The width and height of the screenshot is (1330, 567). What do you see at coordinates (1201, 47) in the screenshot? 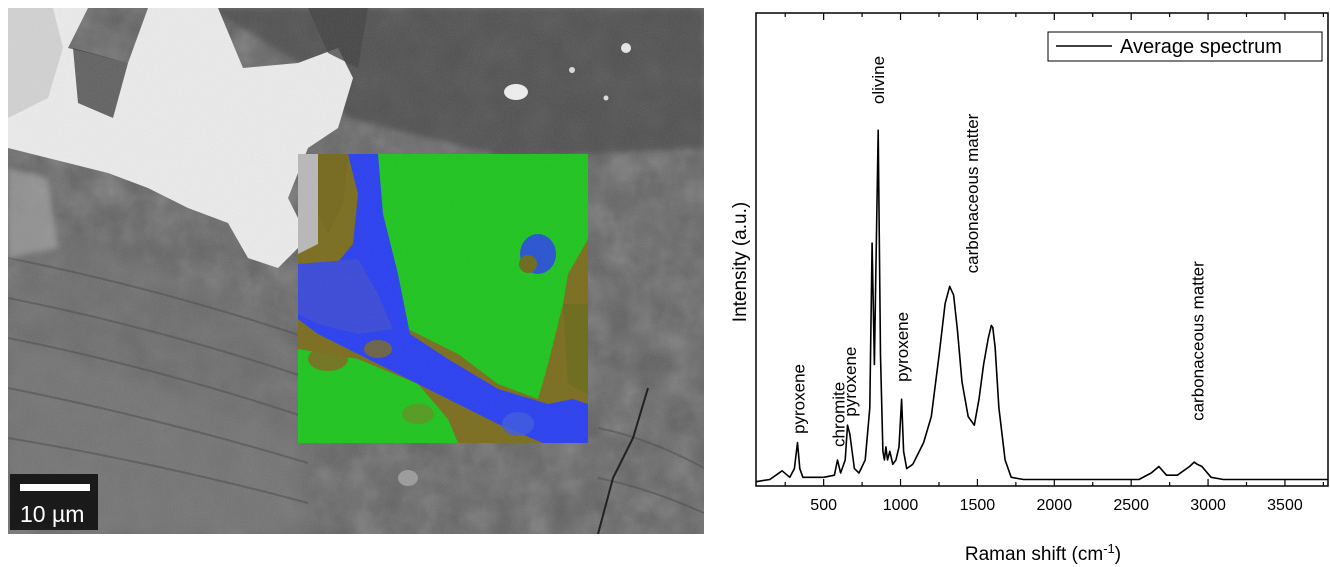
I see `legend-label: Average spectrum` at bounding box center [1201, 47].